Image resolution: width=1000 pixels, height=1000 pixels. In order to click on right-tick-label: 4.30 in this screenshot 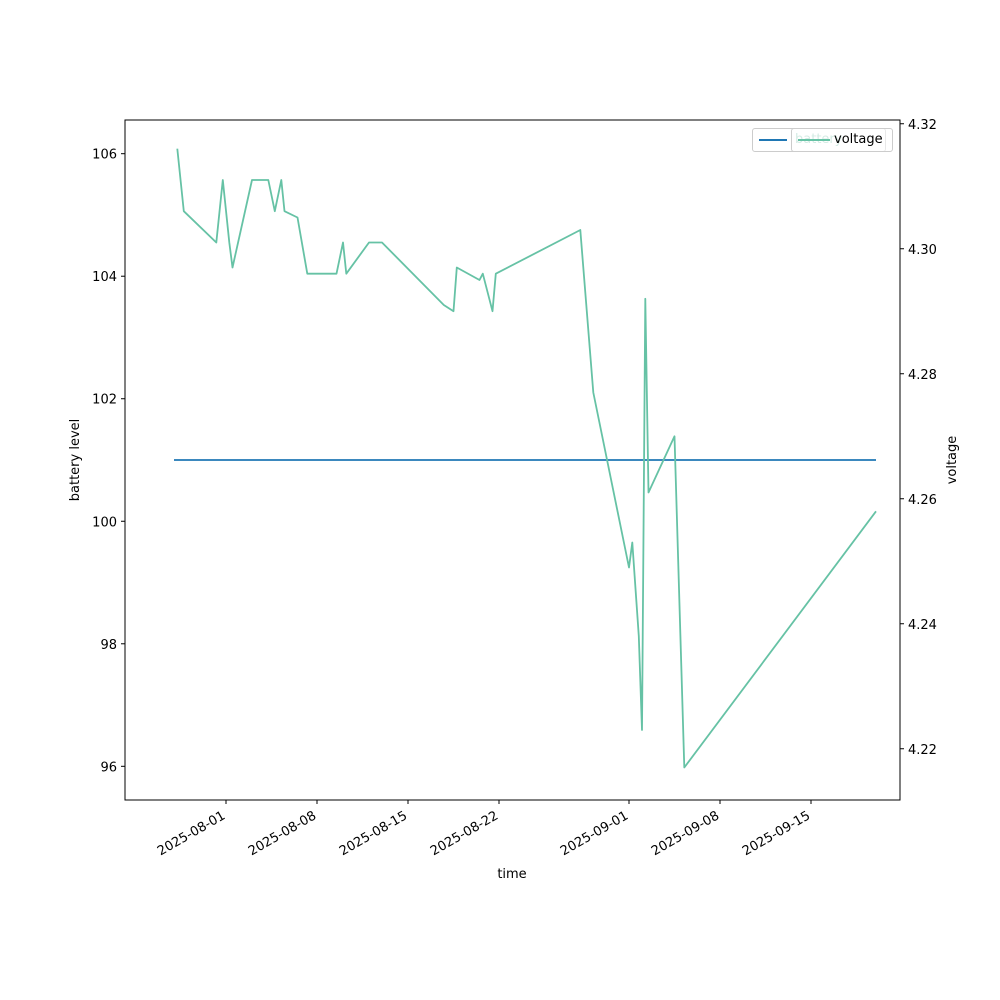, I will do `click(922, 250)`.